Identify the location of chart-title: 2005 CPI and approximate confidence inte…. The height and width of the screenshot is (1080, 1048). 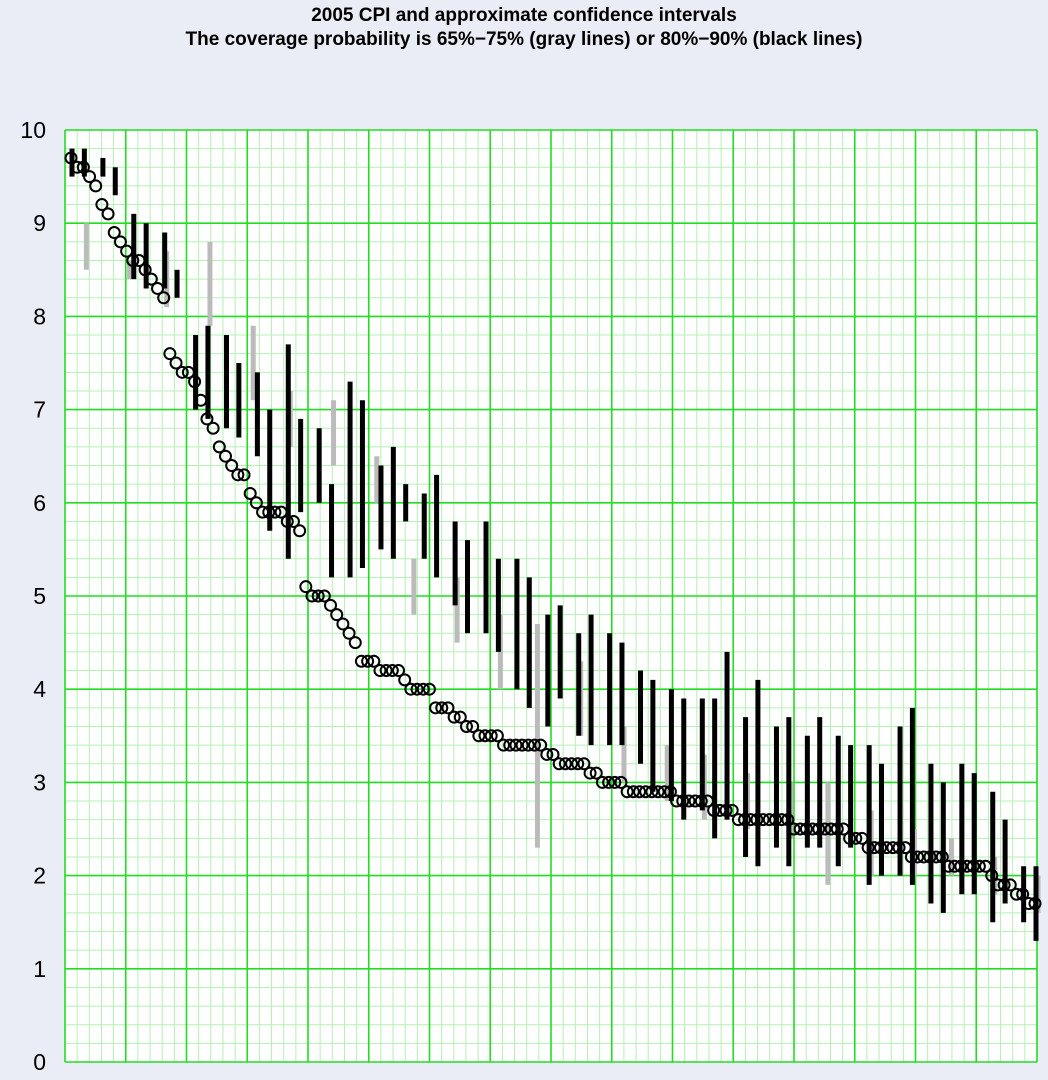
(524, 15).